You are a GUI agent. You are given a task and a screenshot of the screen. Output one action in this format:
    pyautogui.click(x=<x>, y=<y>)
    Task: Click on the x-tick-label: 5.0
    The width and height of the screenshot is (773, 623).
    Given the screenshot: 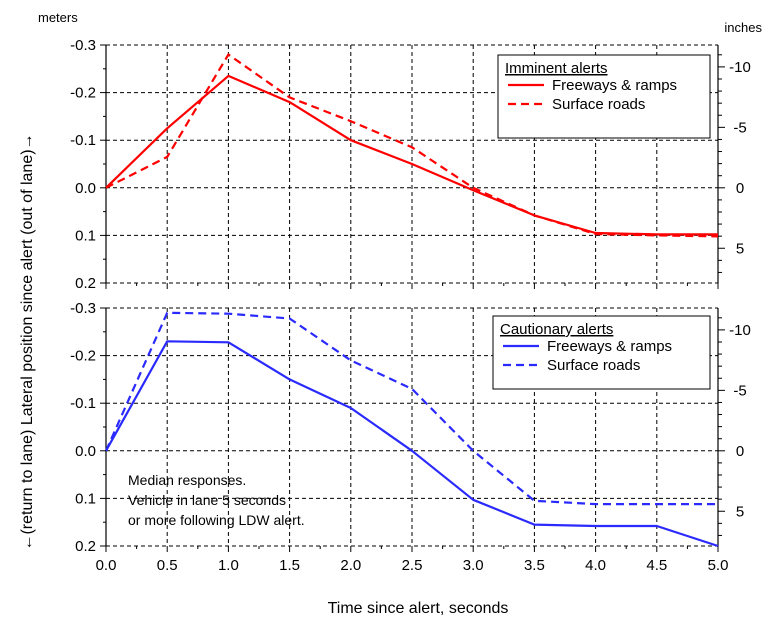 What is the action you would take?
    pyautogui.click(x=718, y=565)
    